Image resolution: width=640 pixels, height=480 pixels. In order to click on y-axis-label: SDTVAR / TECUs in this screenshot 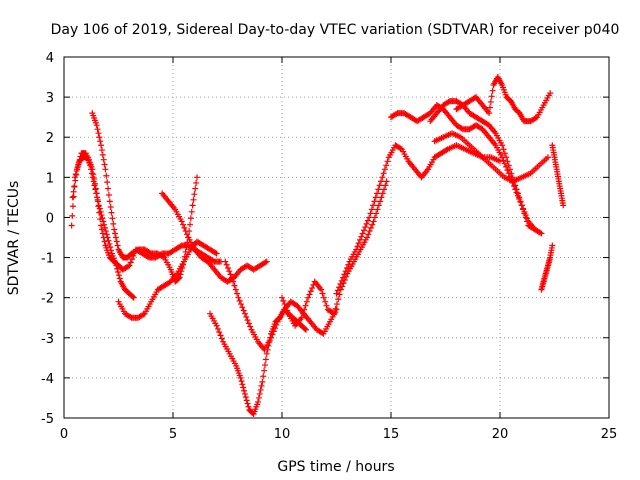, I will do `click(14, 238)`.